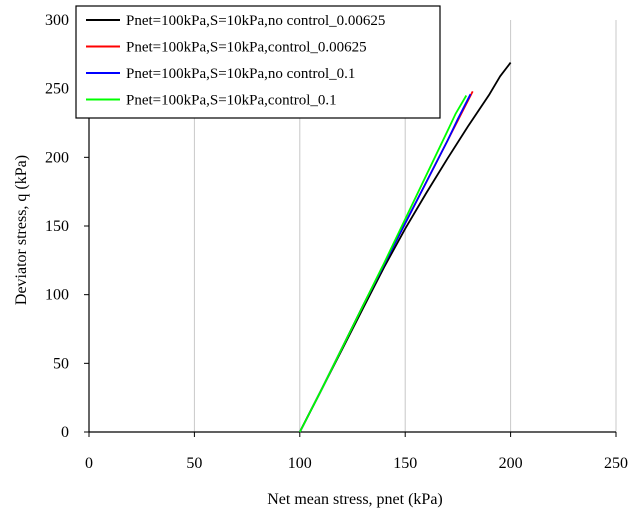 Image resolution: width=640 pixels, height=516 pixels. What do you see at coordinates (65, 432) in the screenshot?
I see `y-tick-label: 0` at bounding box center [65, 432].